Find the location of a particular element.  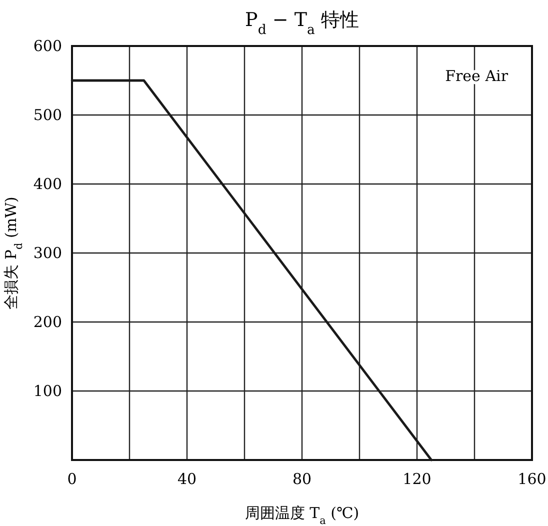

x-tick-label: 80 is located at coordinates (302, 479).